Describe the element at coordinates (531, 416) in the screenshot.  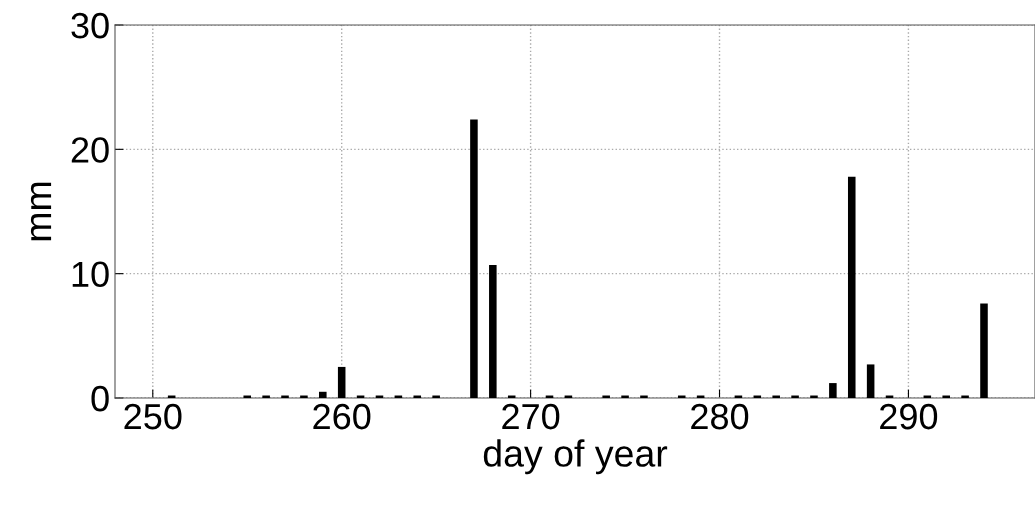
I see `x-tick-label: 270` at that location.